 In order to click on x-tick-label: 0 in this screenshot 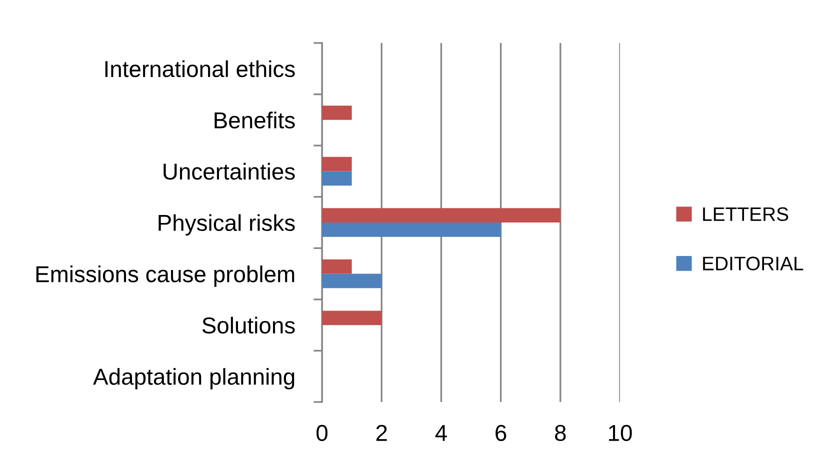, I will do `click(322, 433)`.